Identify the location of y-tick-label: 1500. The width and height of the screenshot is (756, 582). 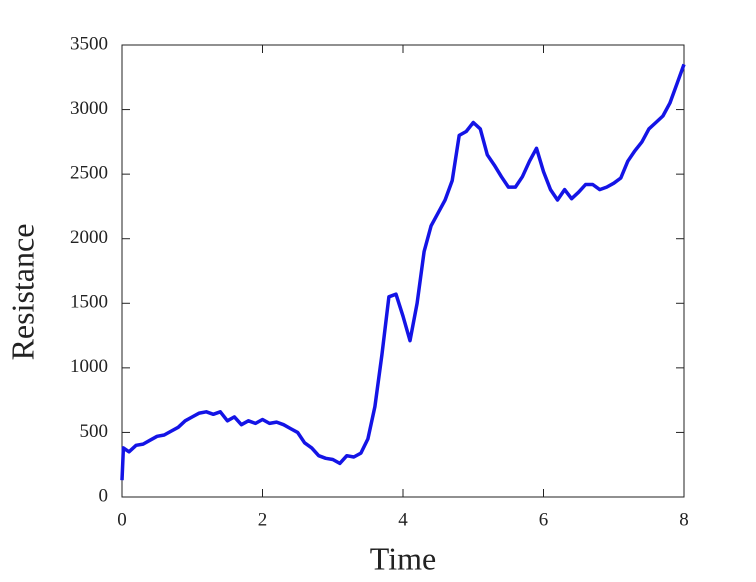
(89, 302).